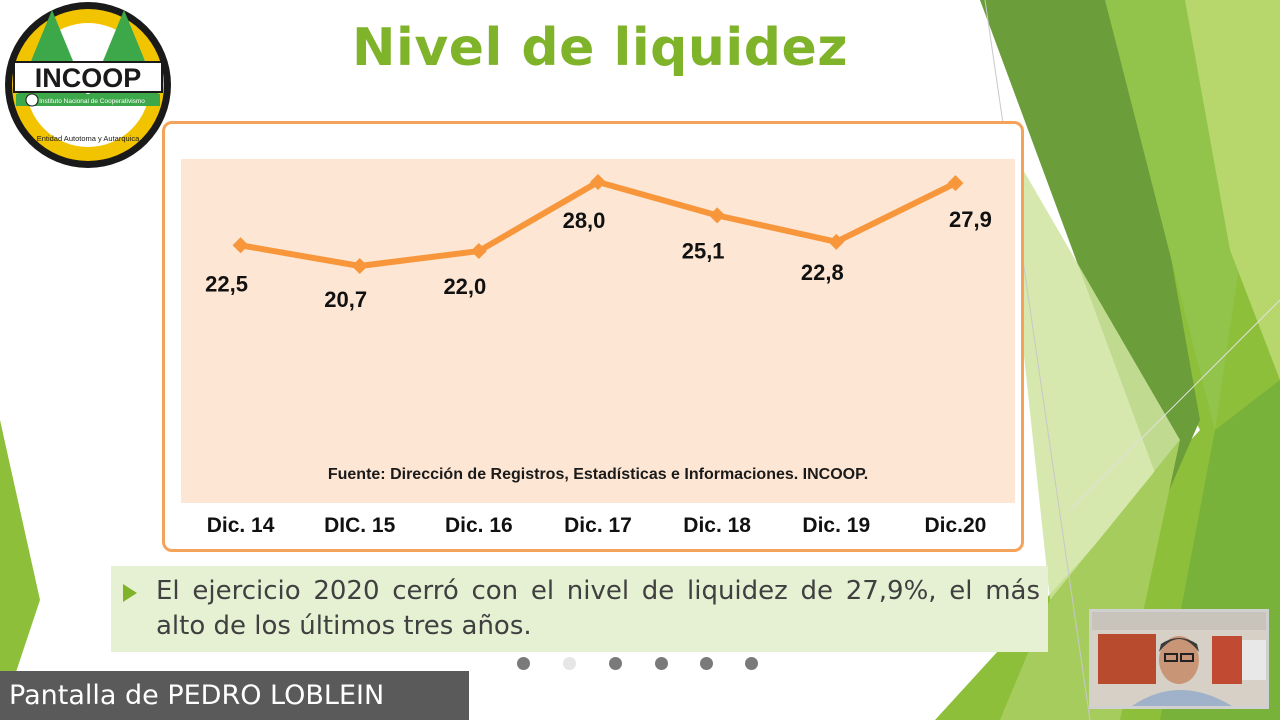  I want to click on svg-text:Instituto Nacional de Cooperat: Instituto Nacional de Cooperativismo, so click(92, 101).